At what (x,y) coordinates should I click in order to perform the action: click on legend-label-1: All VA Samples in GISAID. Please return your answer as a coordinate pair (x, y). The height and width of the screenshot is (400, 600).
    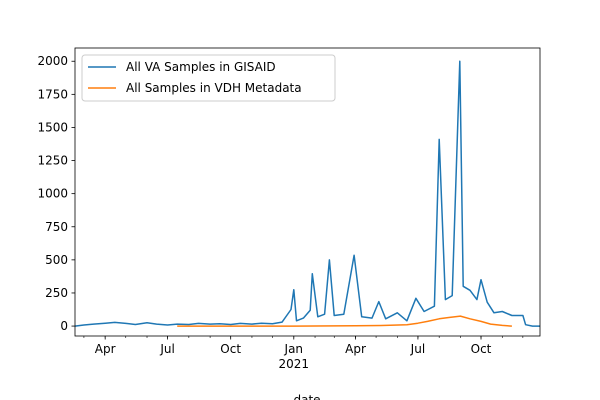
    Looking at the image, I should click on (201, 67).